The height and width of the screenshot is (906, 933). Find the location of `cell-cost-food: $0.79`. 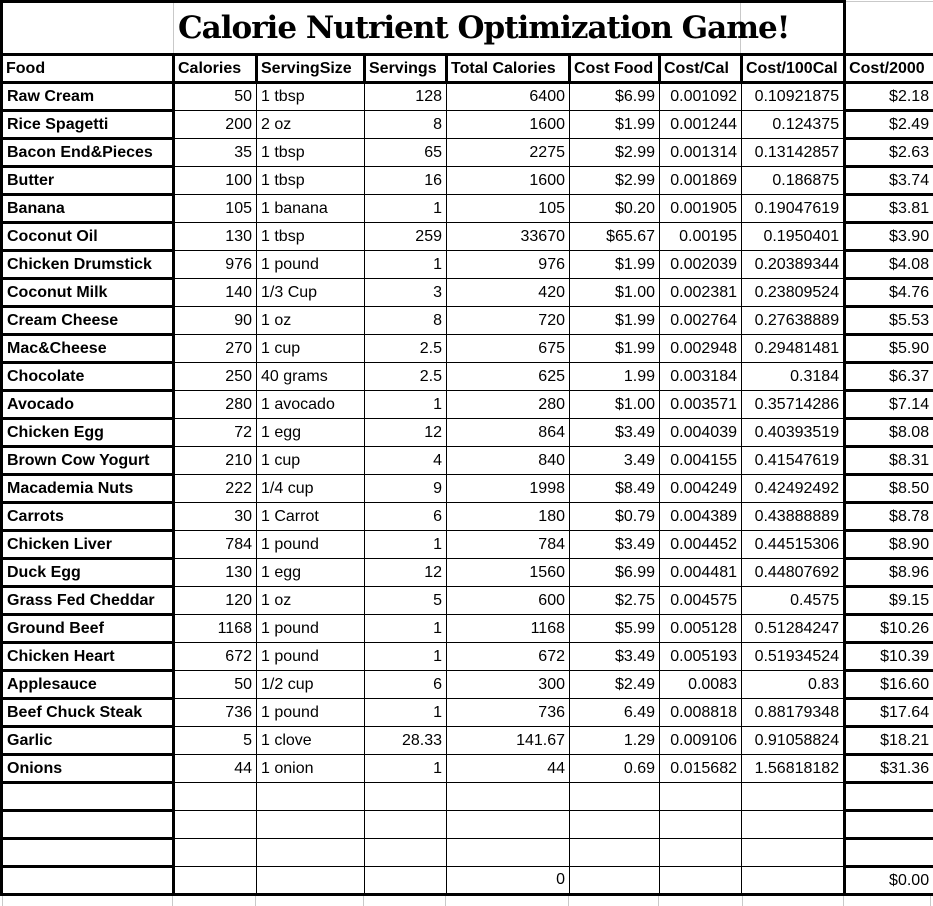

cell-cost-food: $0.79 is located at coordinates (615, 517).